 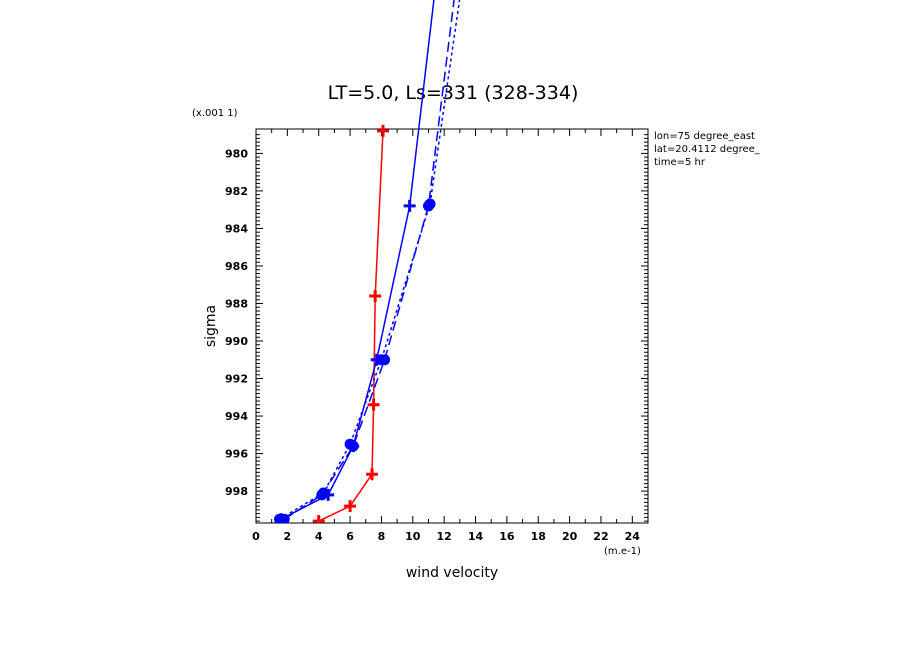 What do you see at coordinates (236, 303) in the screenshot?
I see `y-tick-label: 988` at bounding box center [236, 303].